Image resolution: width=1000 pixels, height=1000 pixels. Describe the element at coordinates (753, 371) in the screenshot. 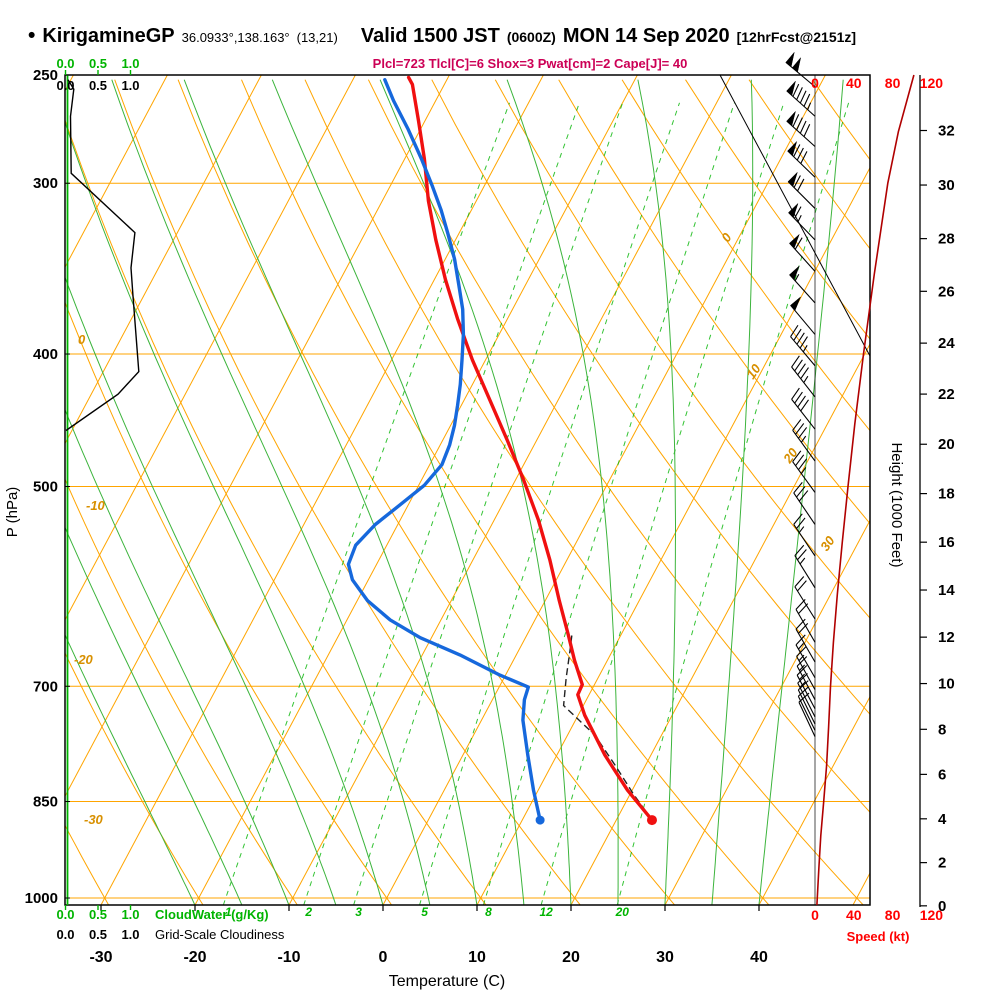

I see `isotherm-label: 10` at that location.